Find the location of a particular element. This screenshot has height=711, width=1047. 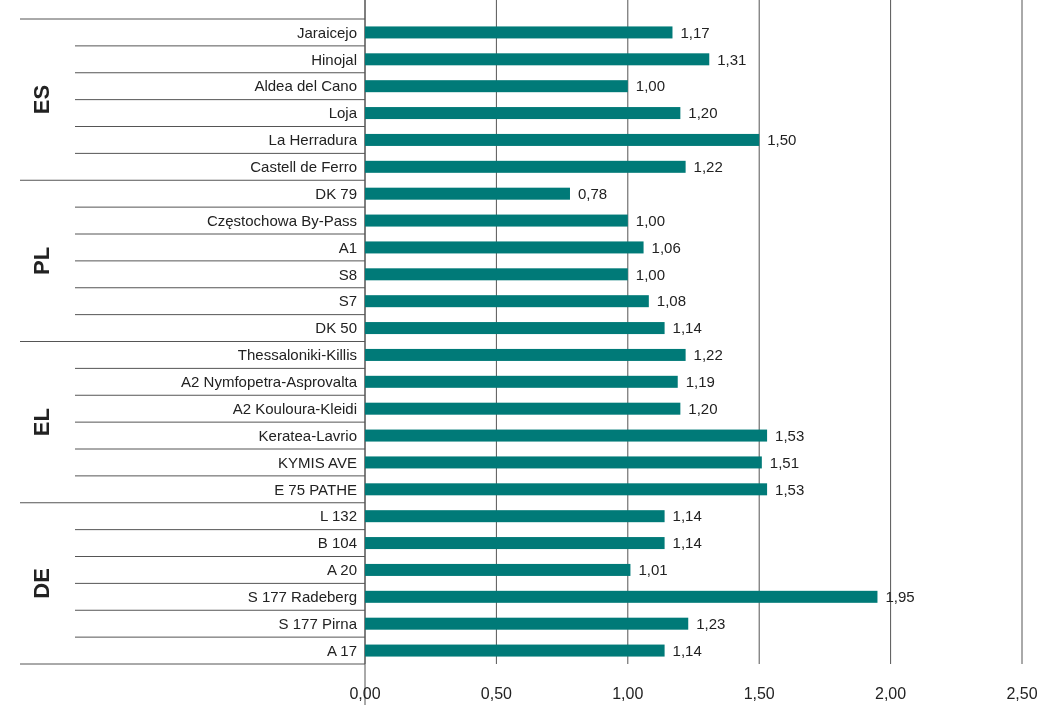

text: DE is located at coordinates (42, 583).